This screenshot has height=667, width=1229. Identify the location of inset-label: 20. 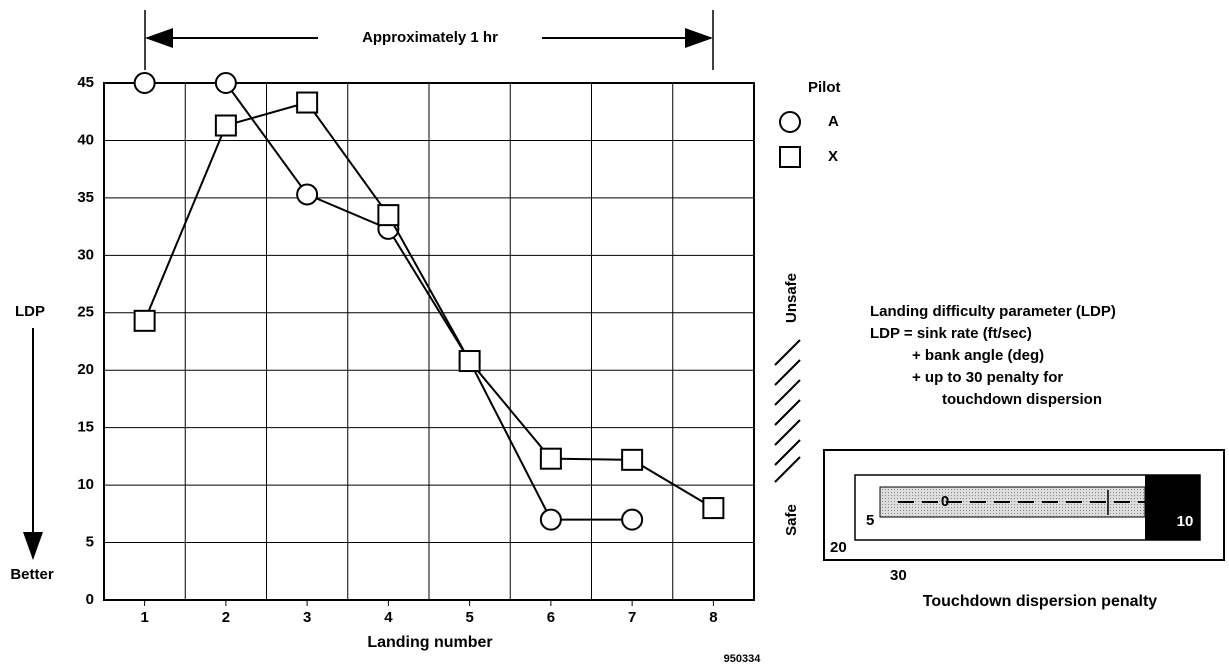
(838, 547).